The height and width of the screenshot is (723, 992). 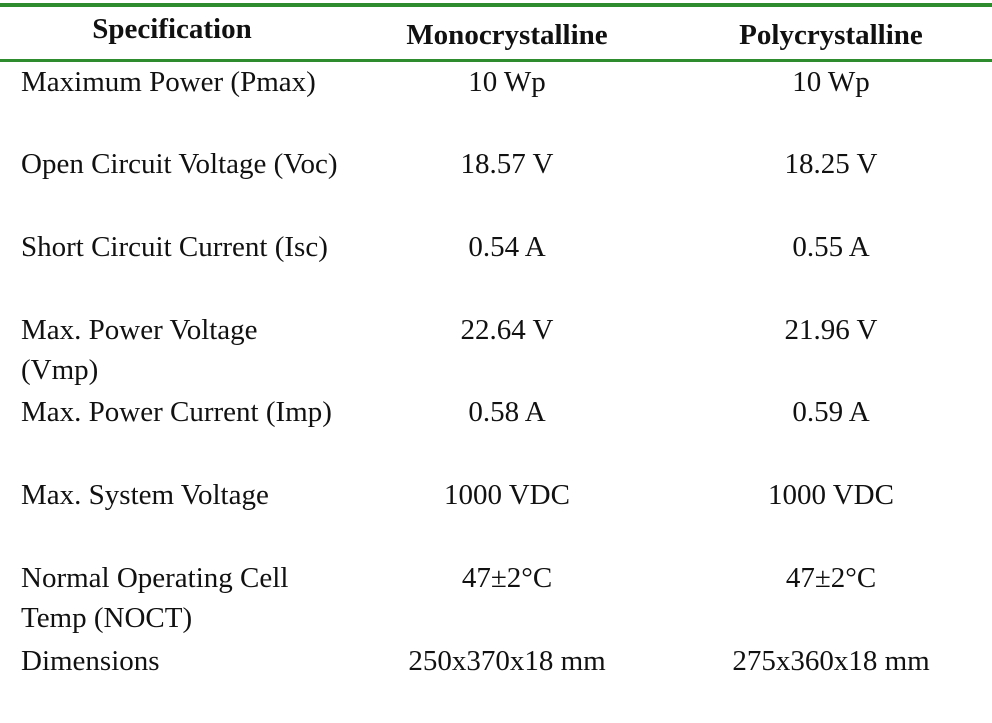 I want to click on mono-value: 10 Wp, so click(x=507, y=82).